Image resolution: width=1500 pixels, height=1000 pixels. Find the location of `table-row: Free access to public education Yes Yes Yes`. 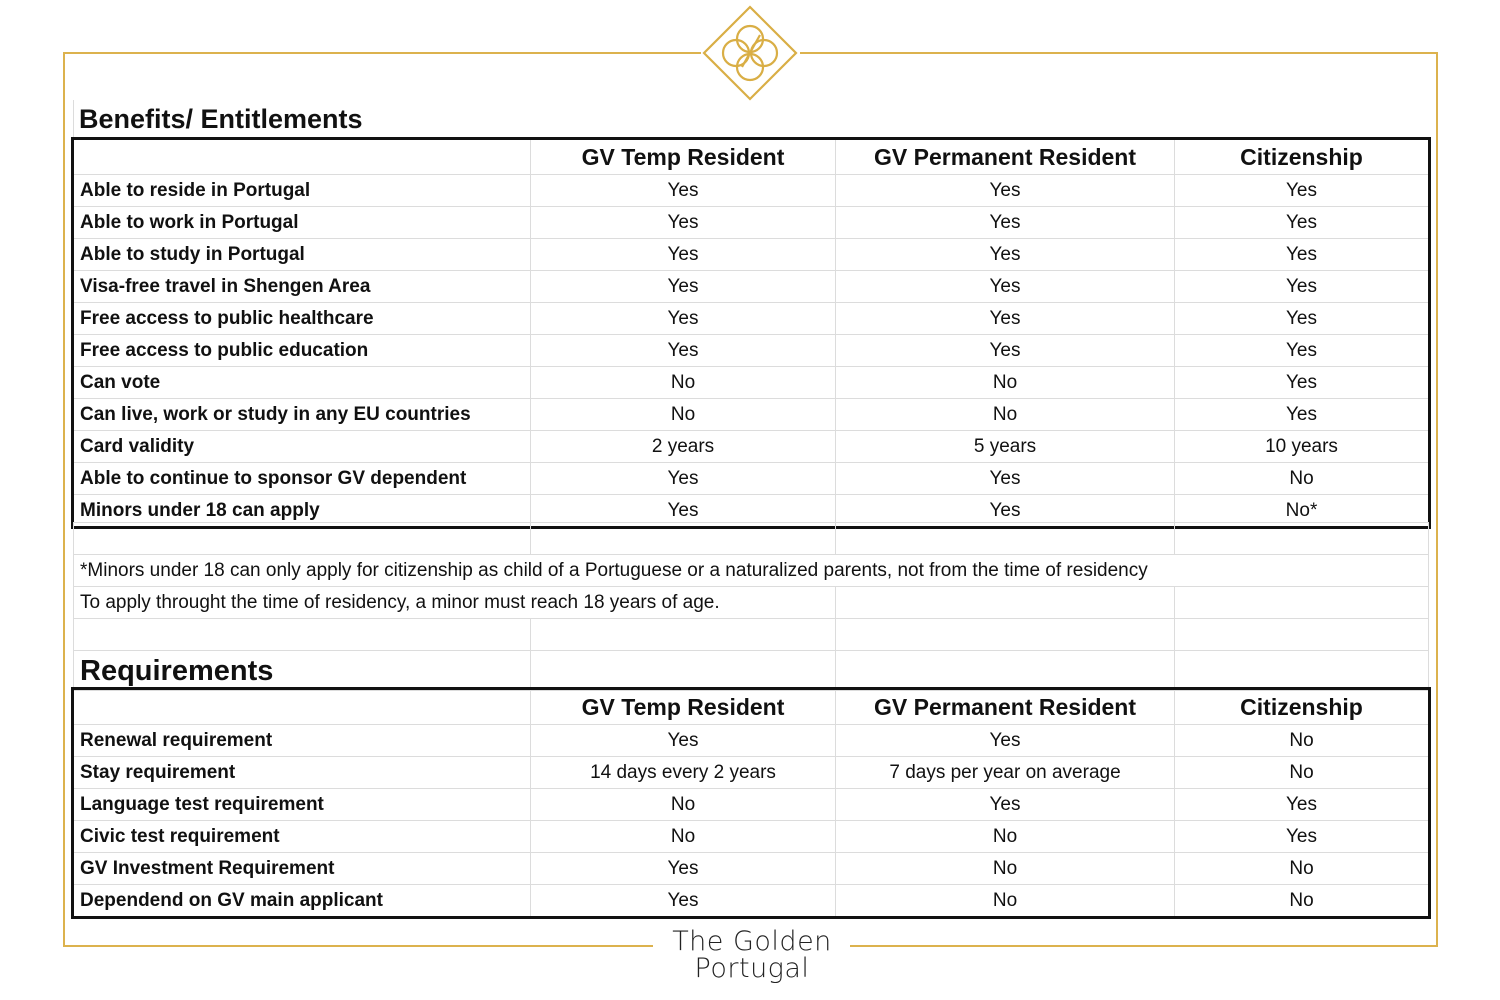

table-row: Free access to public education Yes Yes Yes is located at coordinates (751, 350).